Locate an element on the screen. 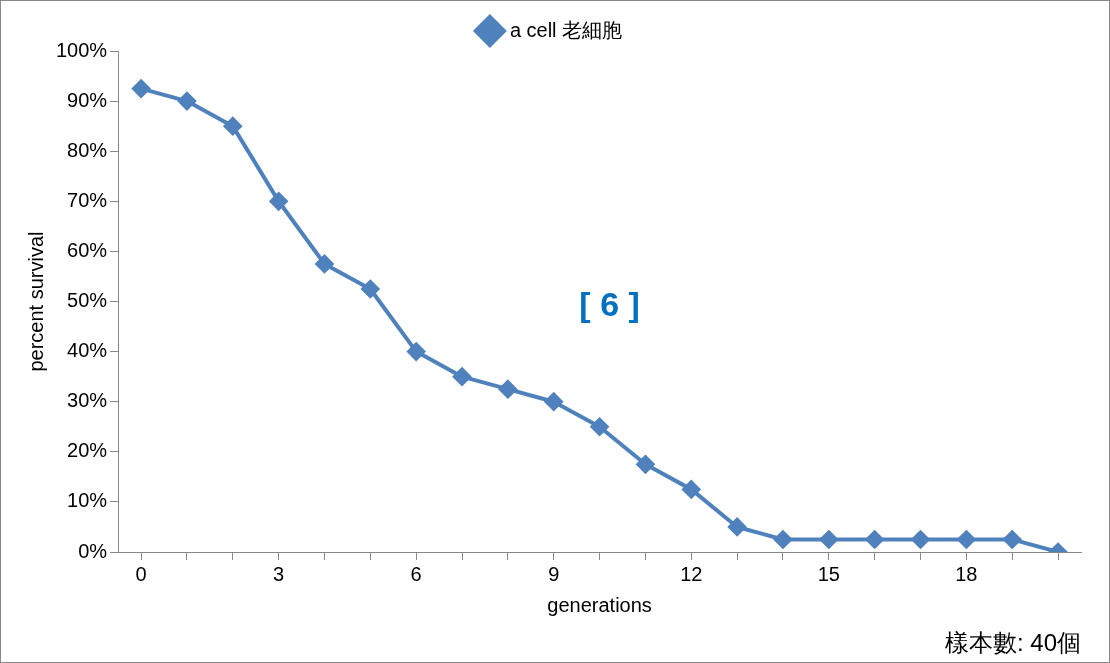 The height and width of the screenshot is (663, 1110). y-tick-label: 100% is located at coordinates (82, 49).